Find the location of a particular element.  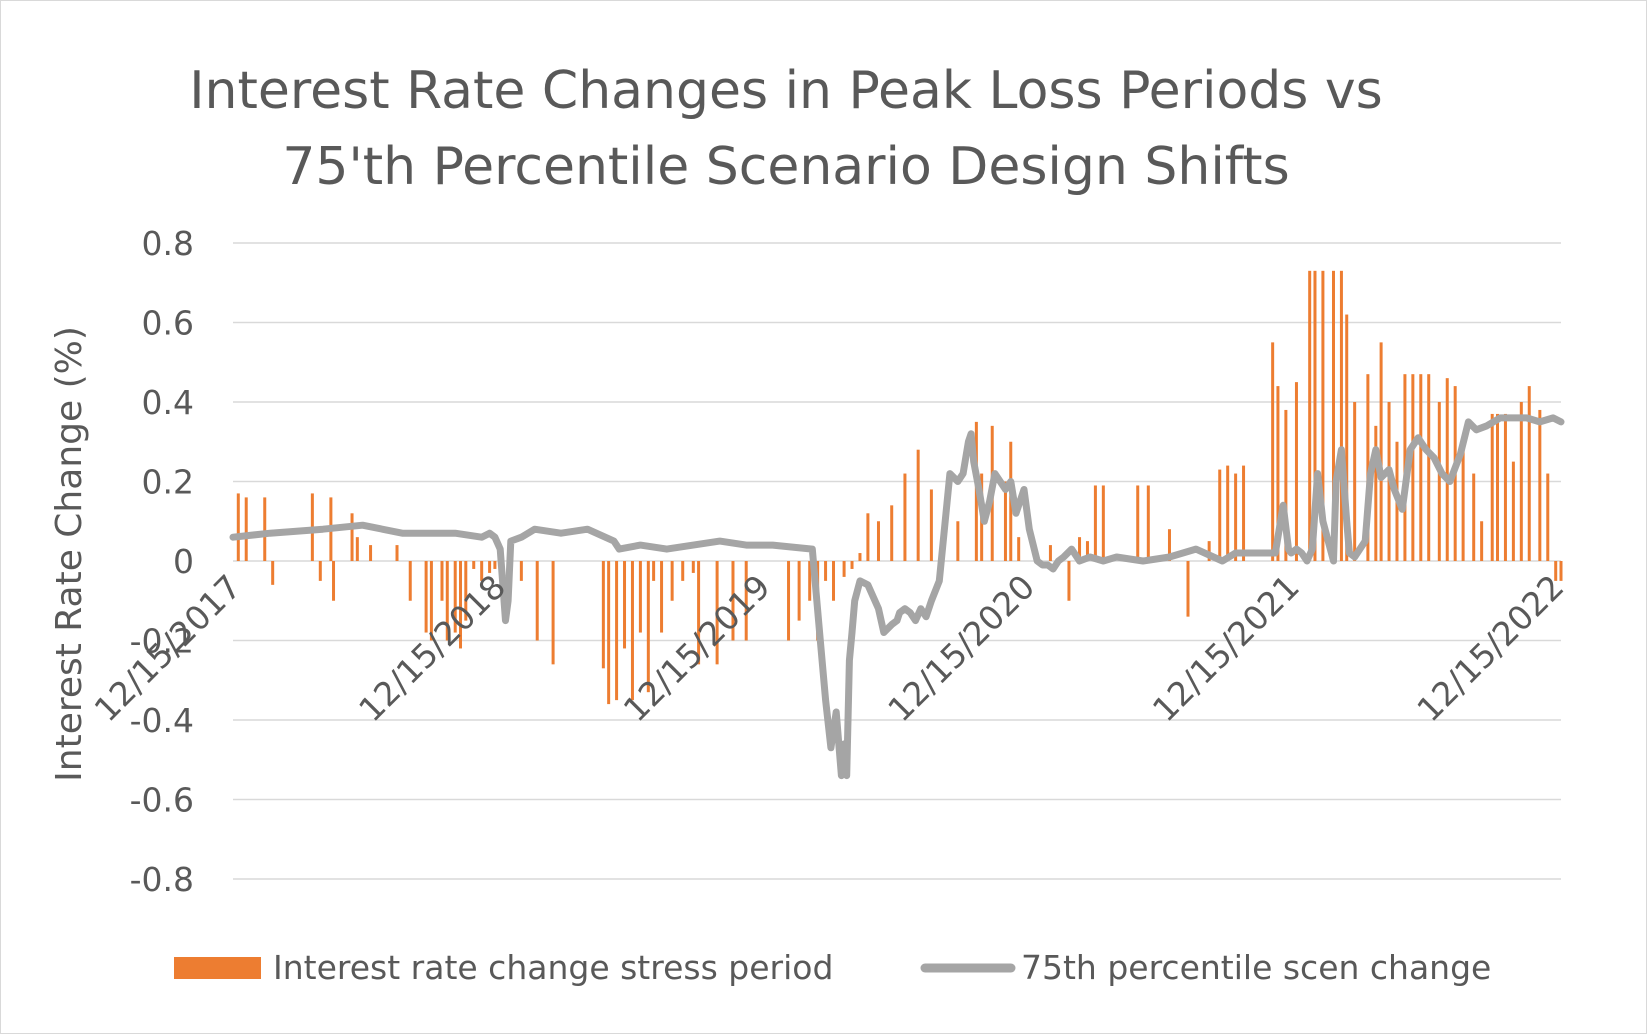

legend-line-label: 75th percentile scen change is located at coordinates (1256, 967).